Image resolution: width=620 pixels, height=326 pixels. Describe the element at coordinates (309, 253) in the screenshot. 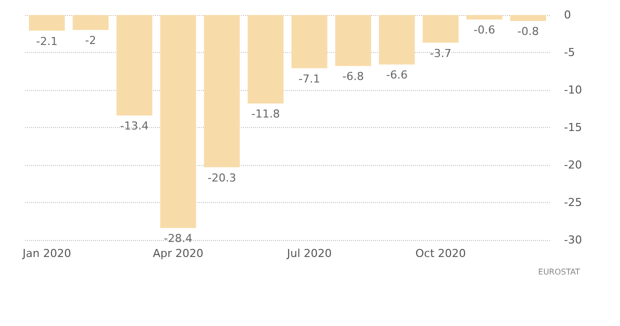

I see `x-tick-label: Jul 2020` at that location.